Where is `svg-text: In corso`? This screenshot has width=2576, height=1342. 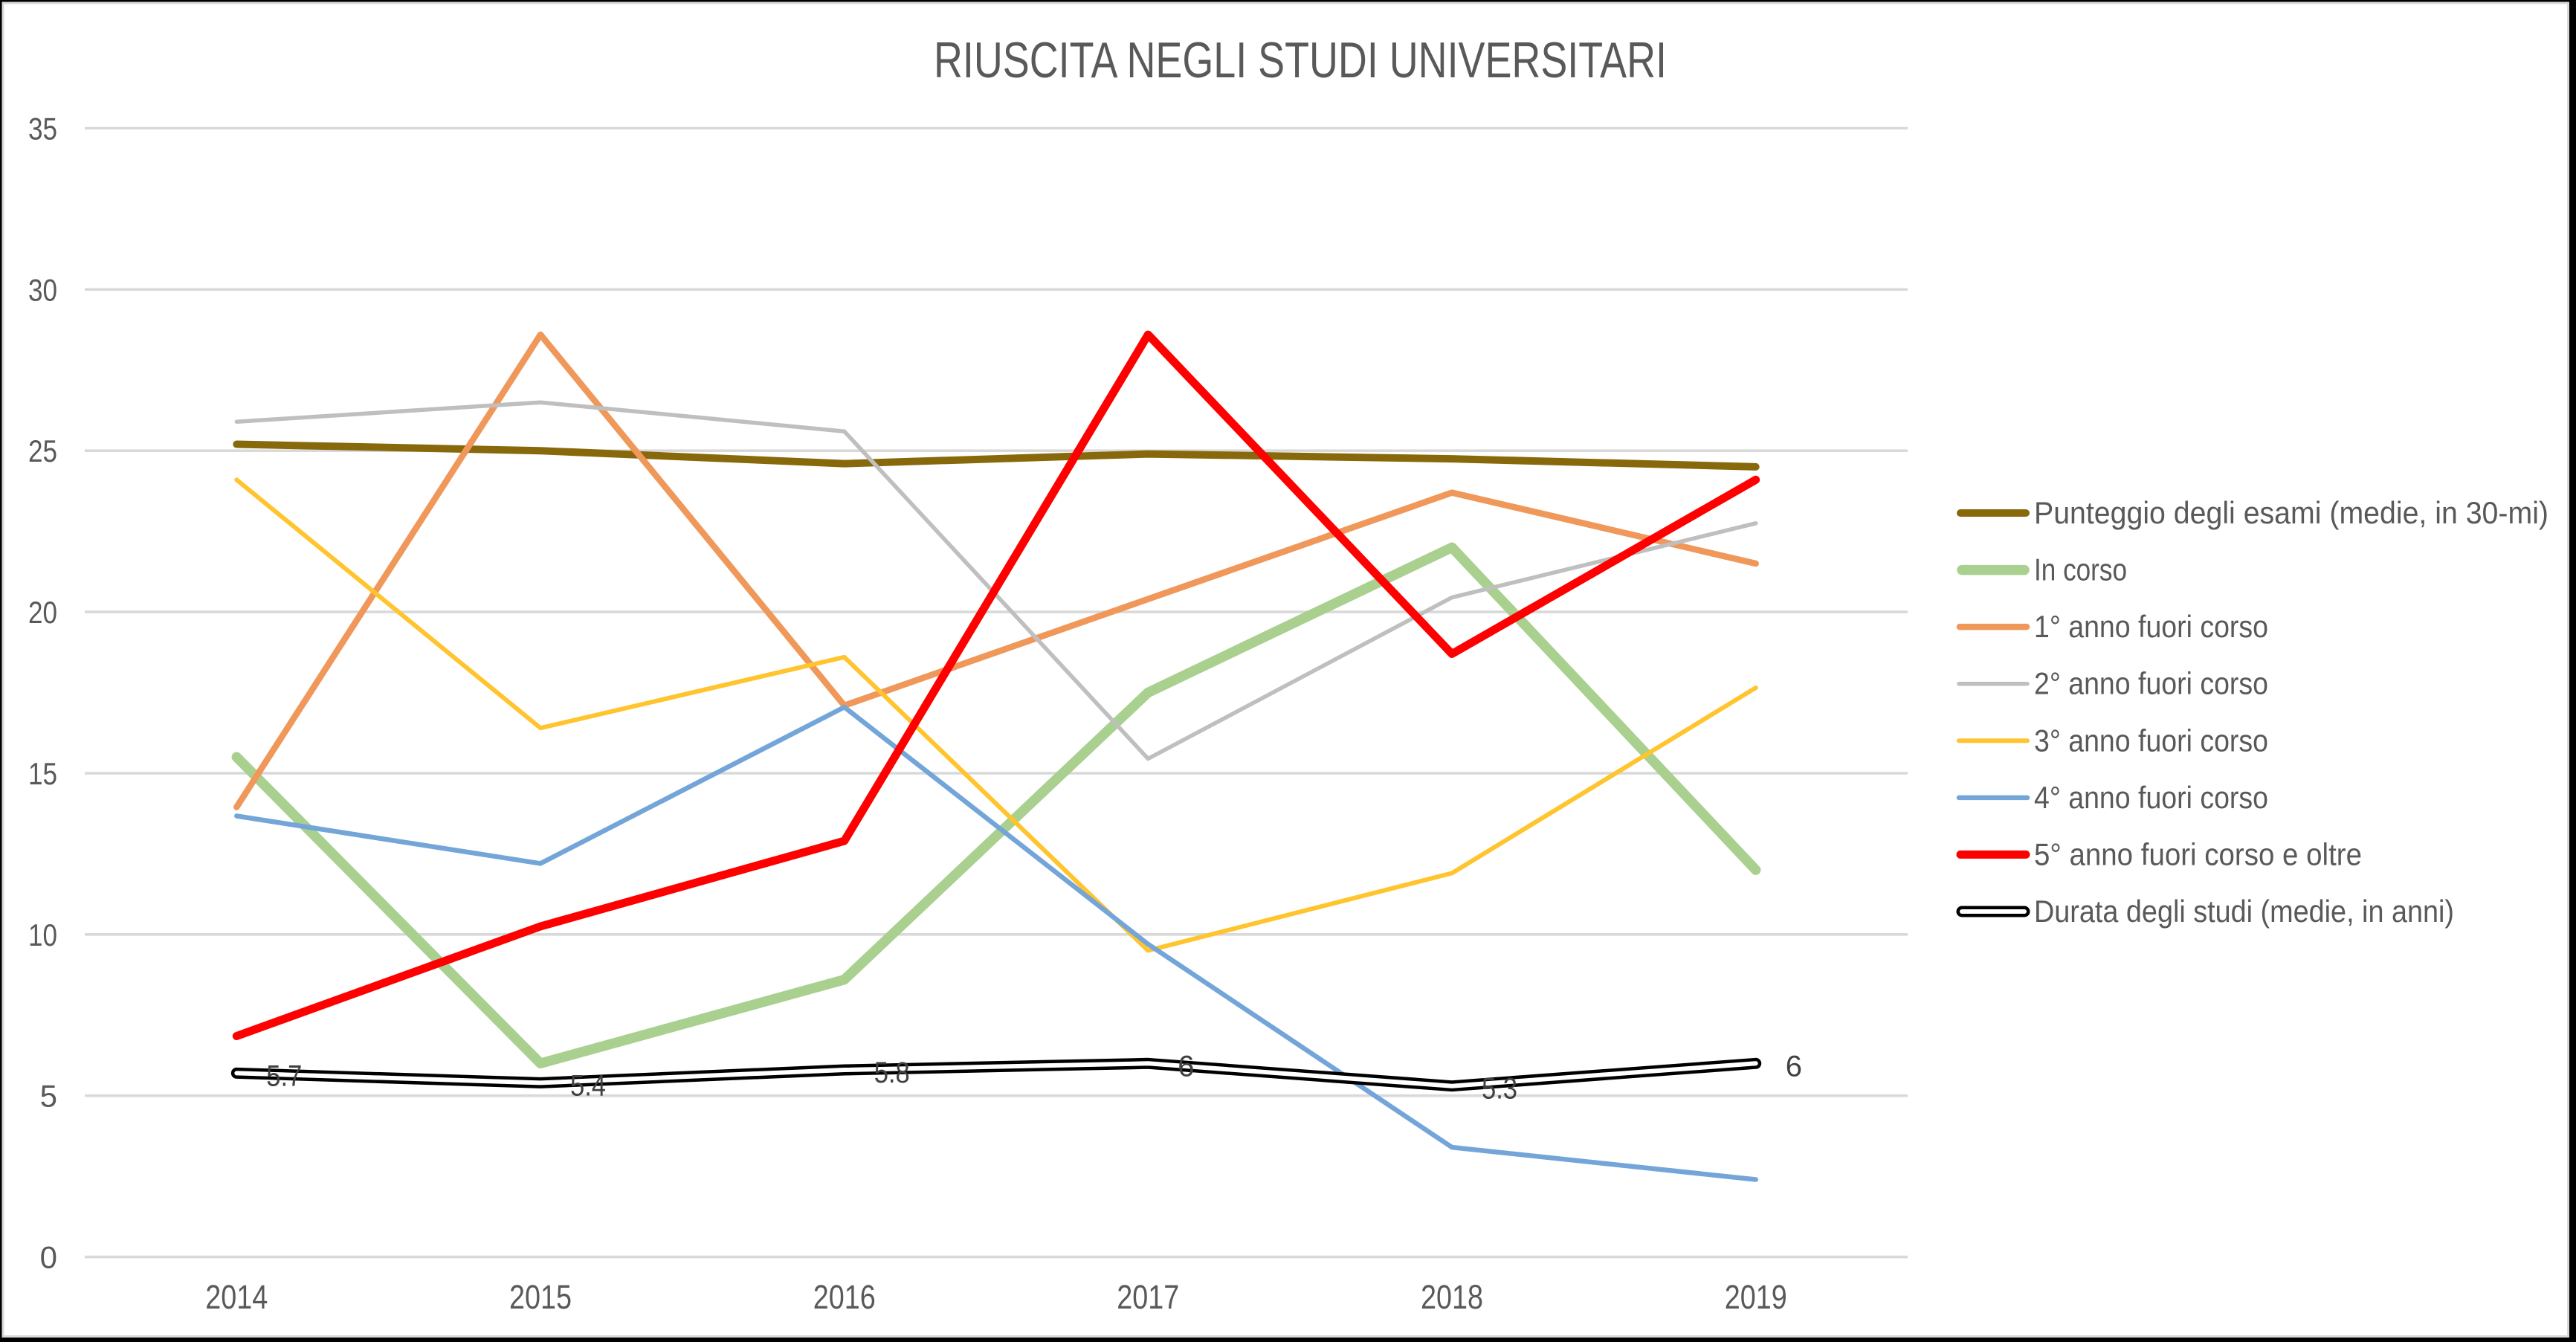 svg-text: In corso is located at coordinates (2080, 569).